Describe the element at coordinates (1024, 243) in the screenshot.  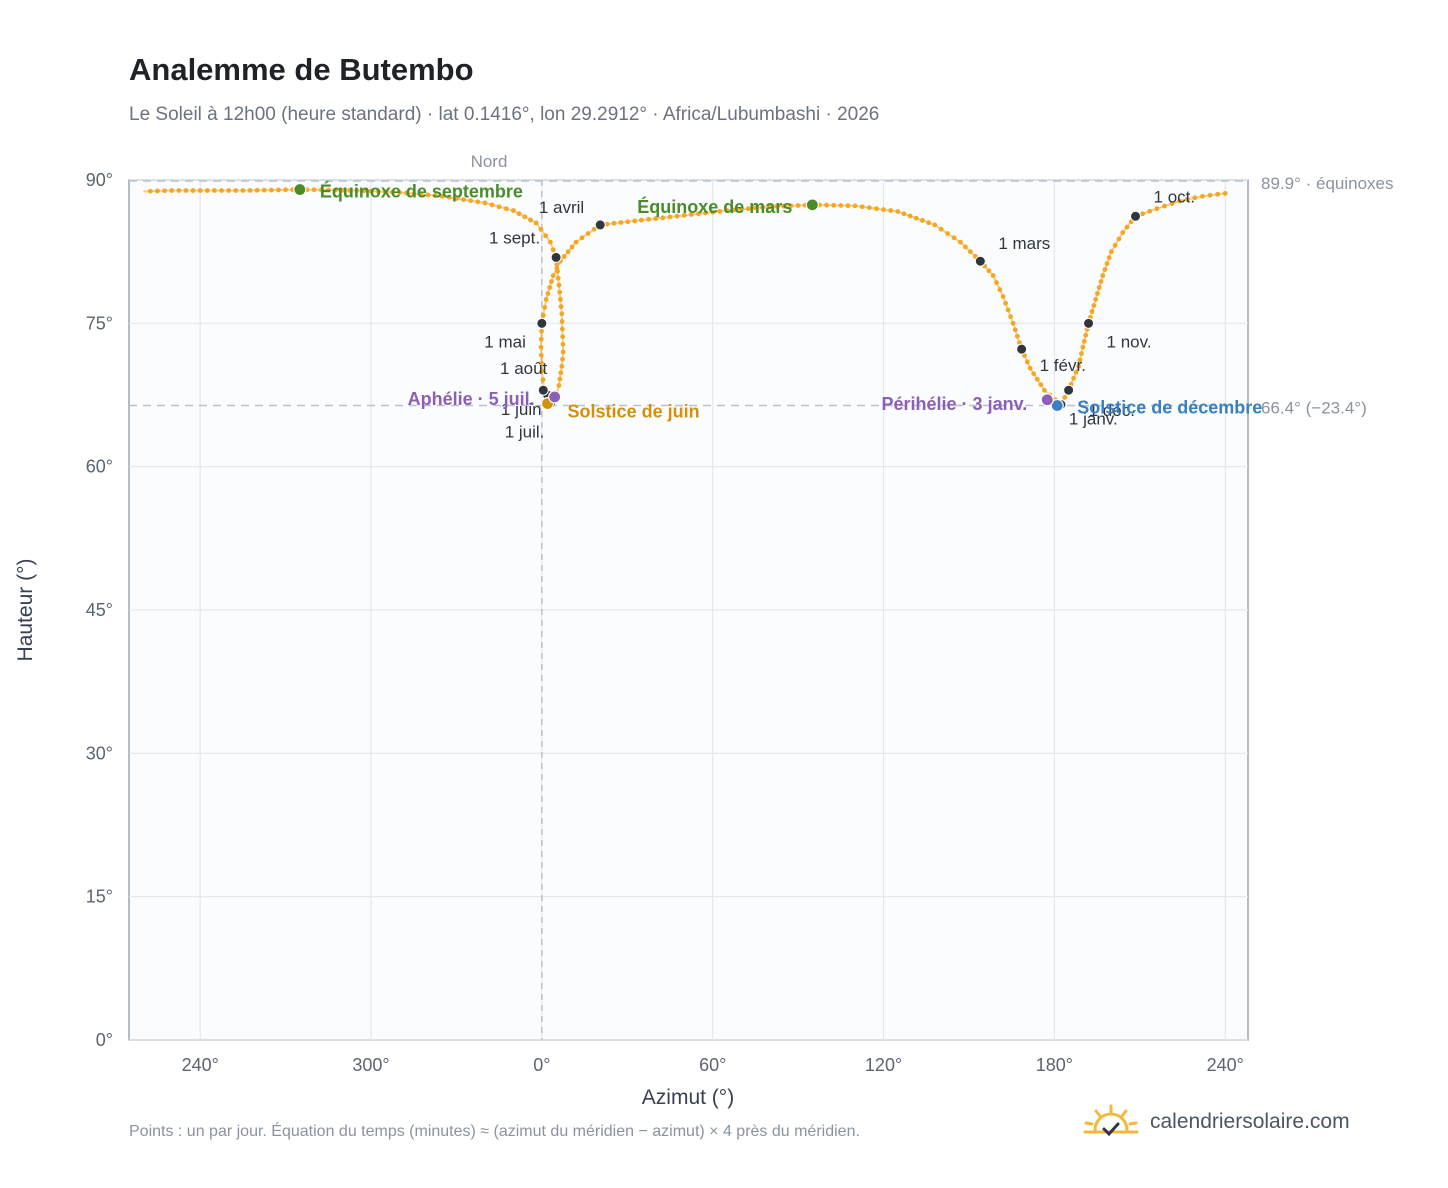
I see `month-marker-label: 1 mars` at that location.